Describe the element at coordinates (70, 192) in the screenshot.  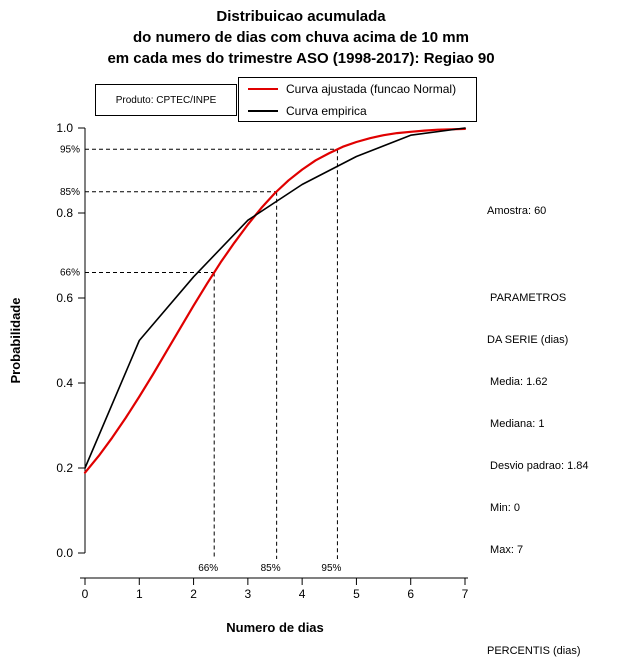
I see `guide-left-label: 85%` at that location.